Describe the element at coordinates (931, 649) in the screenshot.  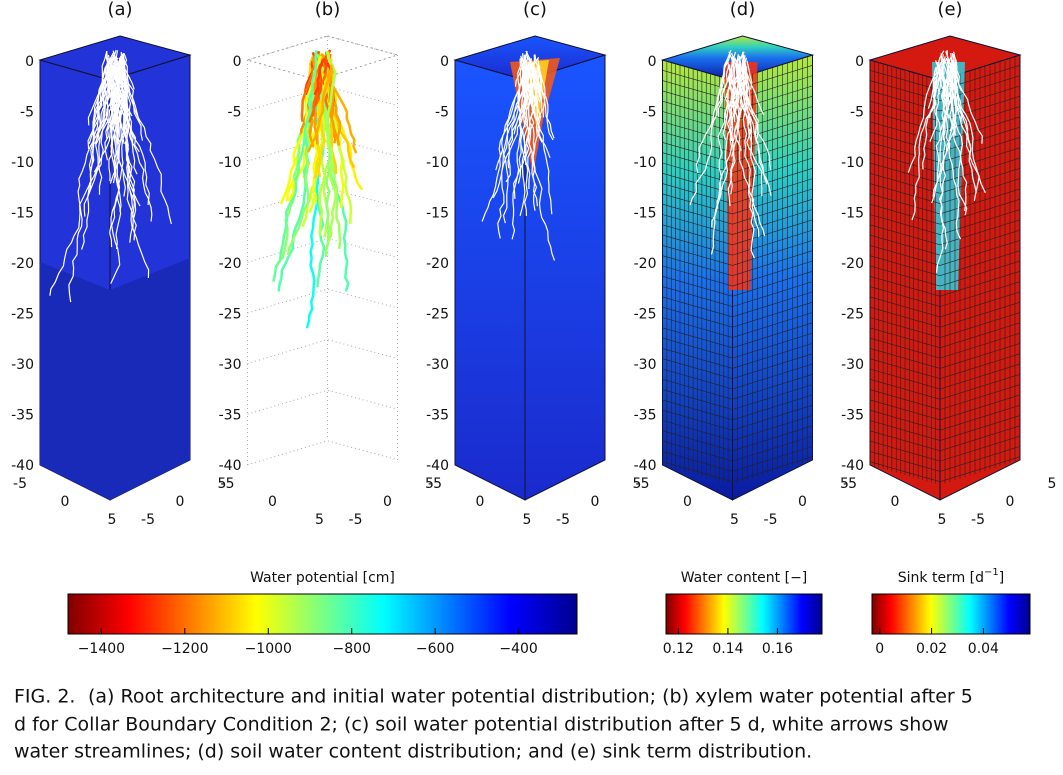
I see `colorbar-tick-label: 0.02` at that location.